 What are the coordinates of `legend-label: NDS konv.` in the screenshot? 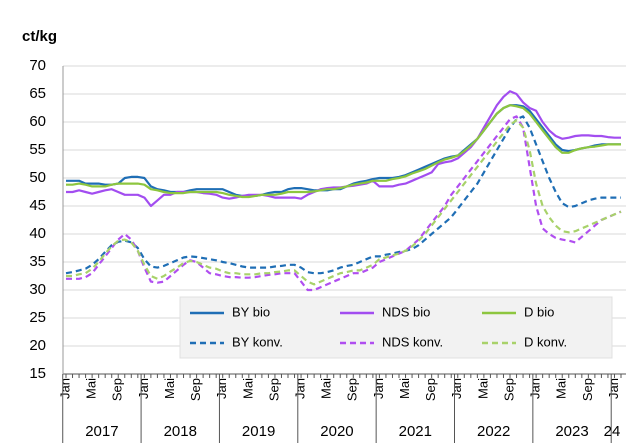 It's located at (412, 341).